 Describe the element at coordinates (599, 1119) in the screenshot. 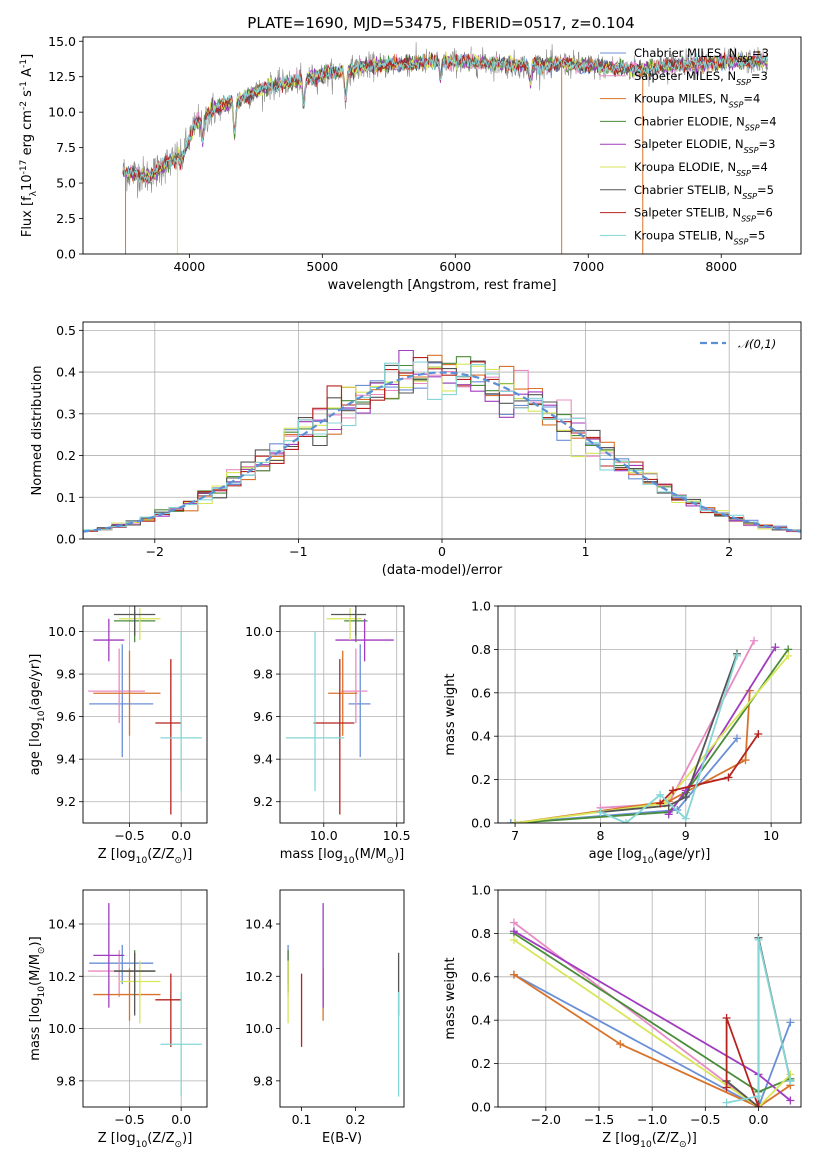

I see `x-tick-label: −1.5` at that location.